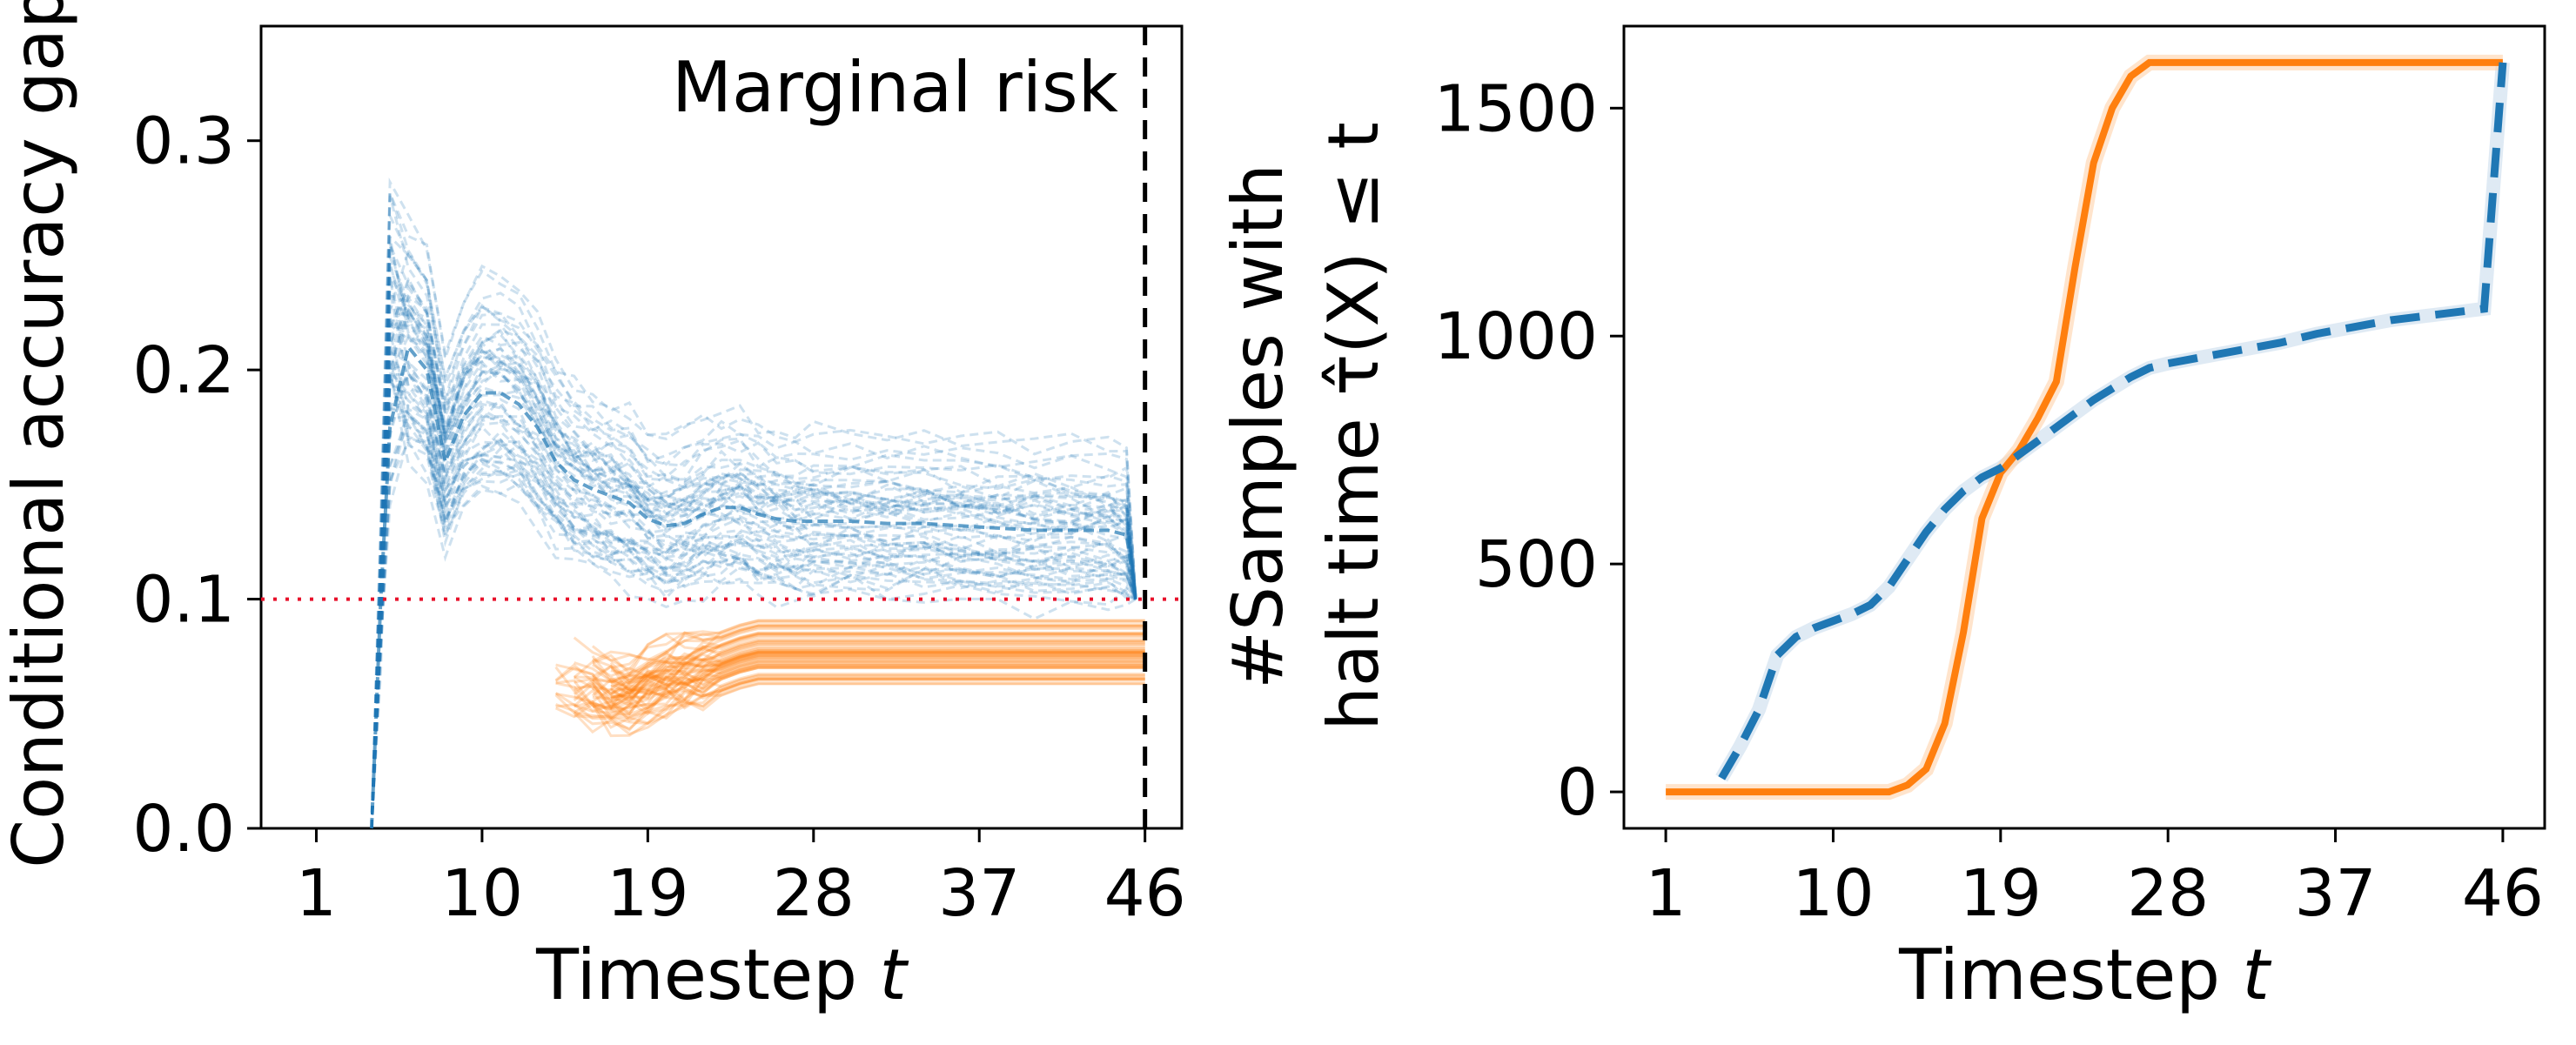 Image resolution: width=2576 pixels, height=1045 pixels. Describe the element at coordinates (184, 370) in the screenshot. I see `left-y-tick-label: 0.2` at that location.